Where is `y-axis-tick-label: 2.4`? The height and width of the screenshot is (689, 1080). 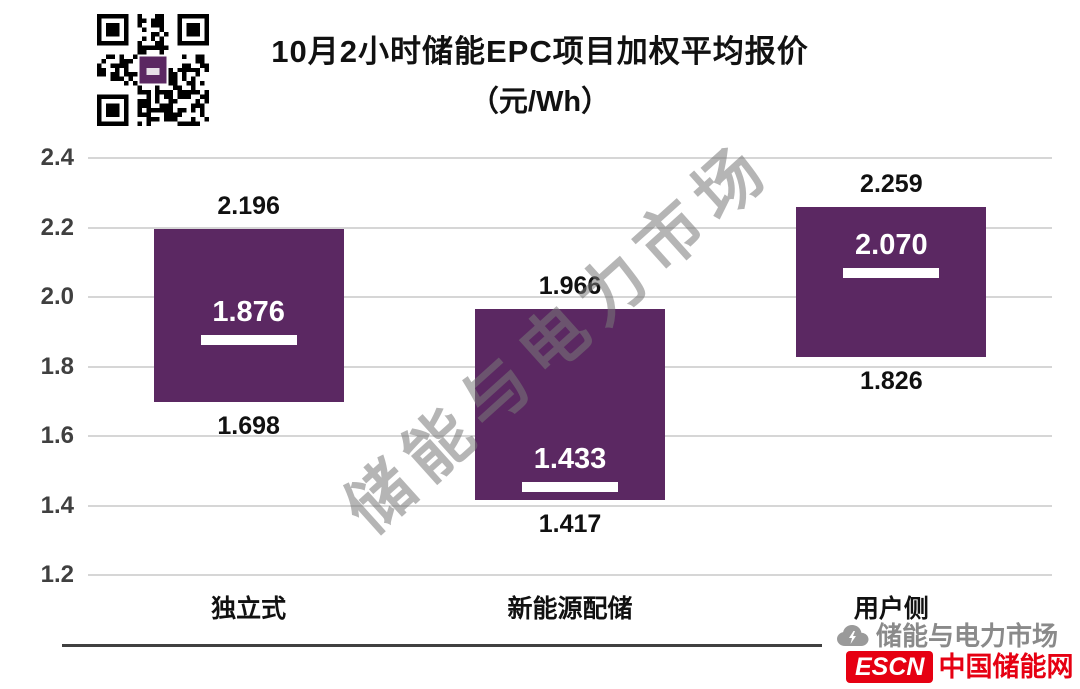
y-axis-tick-label: 2.4 is located at coordinates (57, 157).